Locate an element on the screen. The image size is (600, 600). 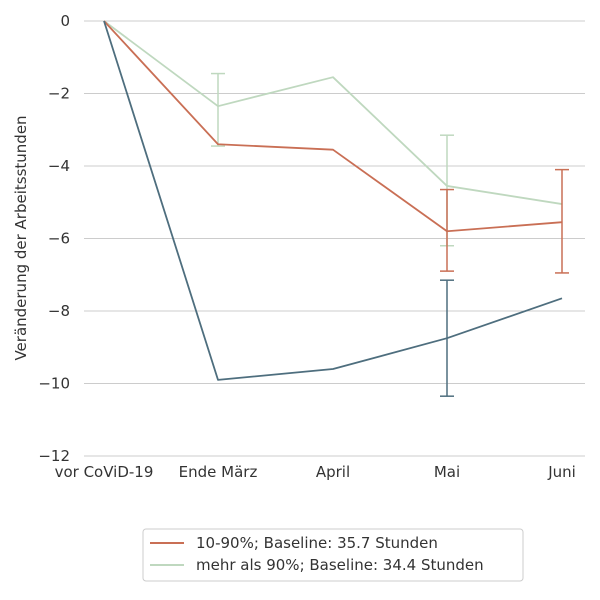
x-tick-label: Juni is located at coordinates (561, 472).